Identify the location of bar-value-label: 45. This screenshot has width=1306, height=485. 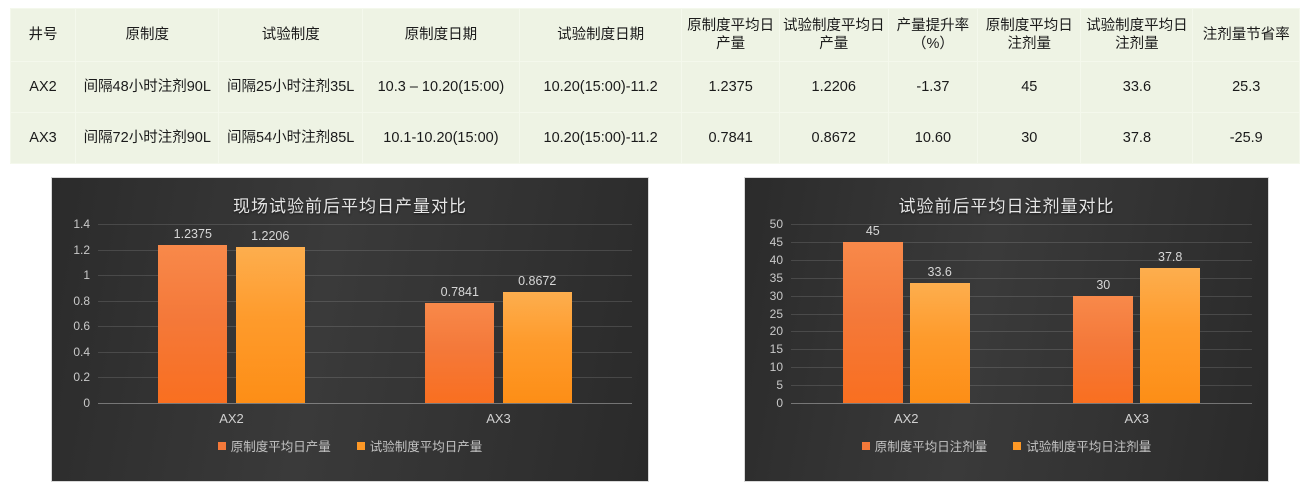
(872, 230).